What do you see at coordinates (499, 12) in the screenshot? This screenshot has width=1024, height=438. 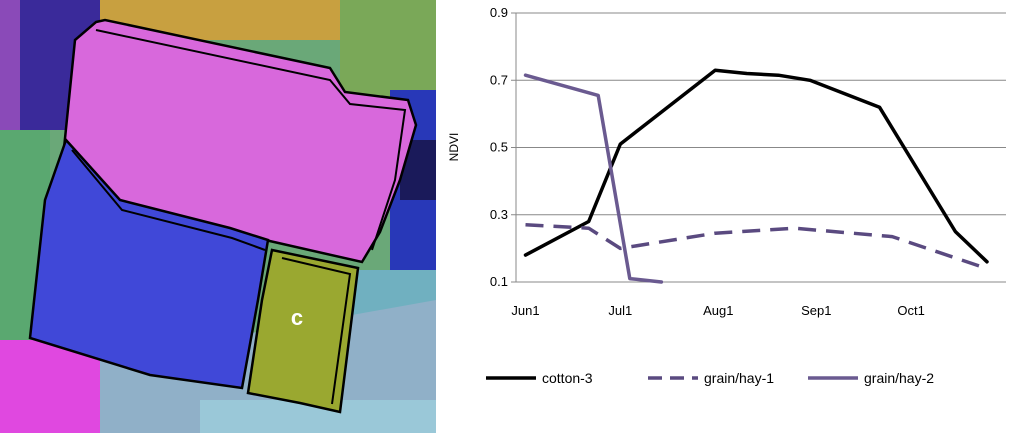 I see `y-tick-label: 0.9` at bounding box center [499, 12].